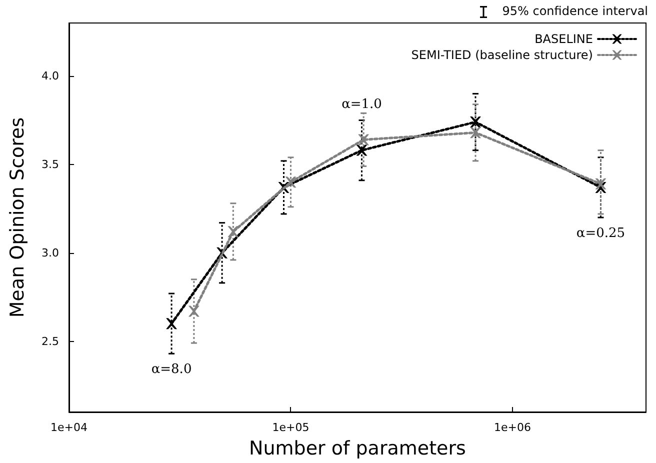 The height and width of the screenshot is (463, 656). What do you see at coordinates (601, 233) in the screenshot?
I see `annotation: α=0.25` at bounding box center [601, 233].